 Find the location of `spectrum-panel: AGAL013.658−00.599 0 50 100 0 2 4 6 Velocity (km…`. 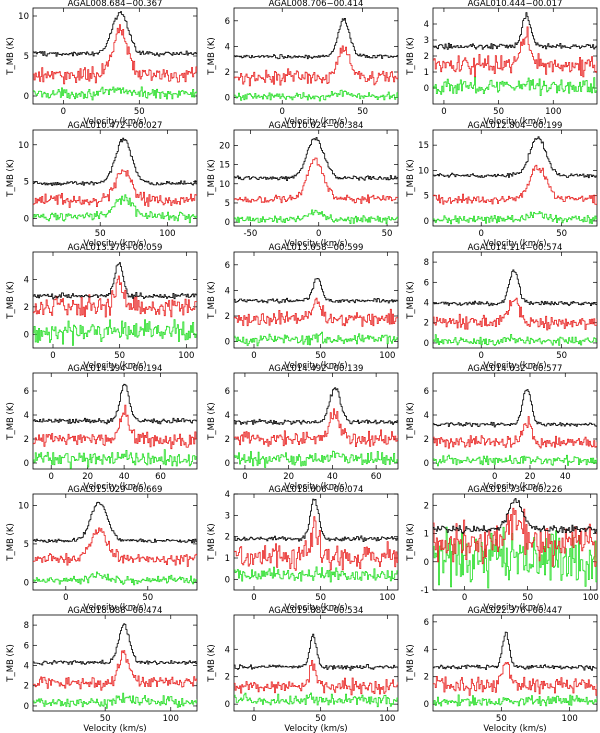

spectrum-panel: AGAL013.658−00.599 0 50 100 0 2 4 6 Velocity (km… is located at coordinates (303, 307).